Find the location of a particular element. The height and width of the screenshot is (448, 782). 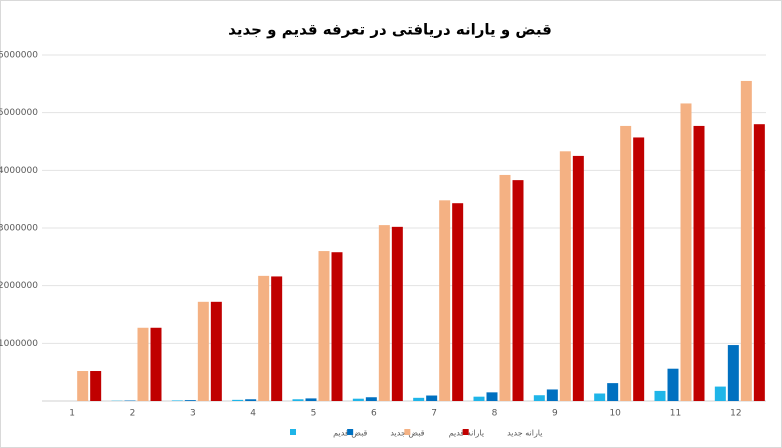

x-tick-label: 4 is located at coordinates (253, 414).